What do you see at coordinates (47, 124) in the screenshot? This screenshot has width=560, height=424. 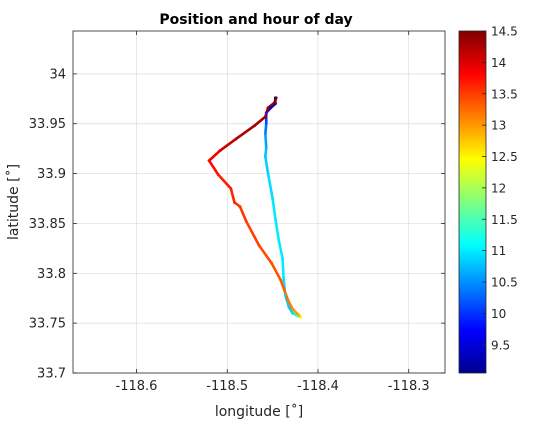 I see `y-tick-label: 33.95` at bounding box center [47, 124].